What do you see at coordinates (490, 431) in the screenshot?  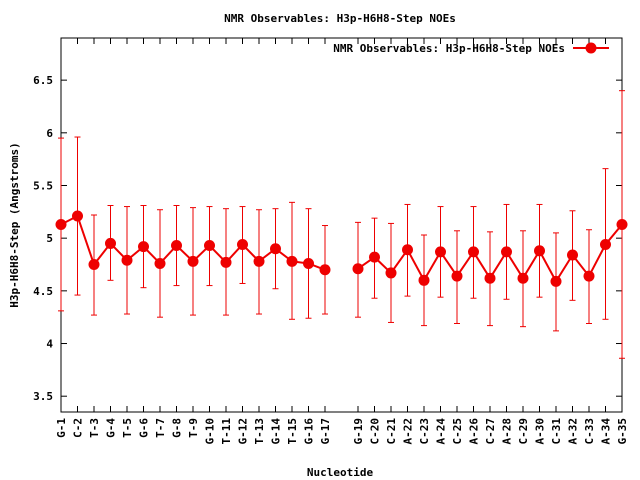 I see `x-tick-label: C-27` at bounding box center [490, 431].